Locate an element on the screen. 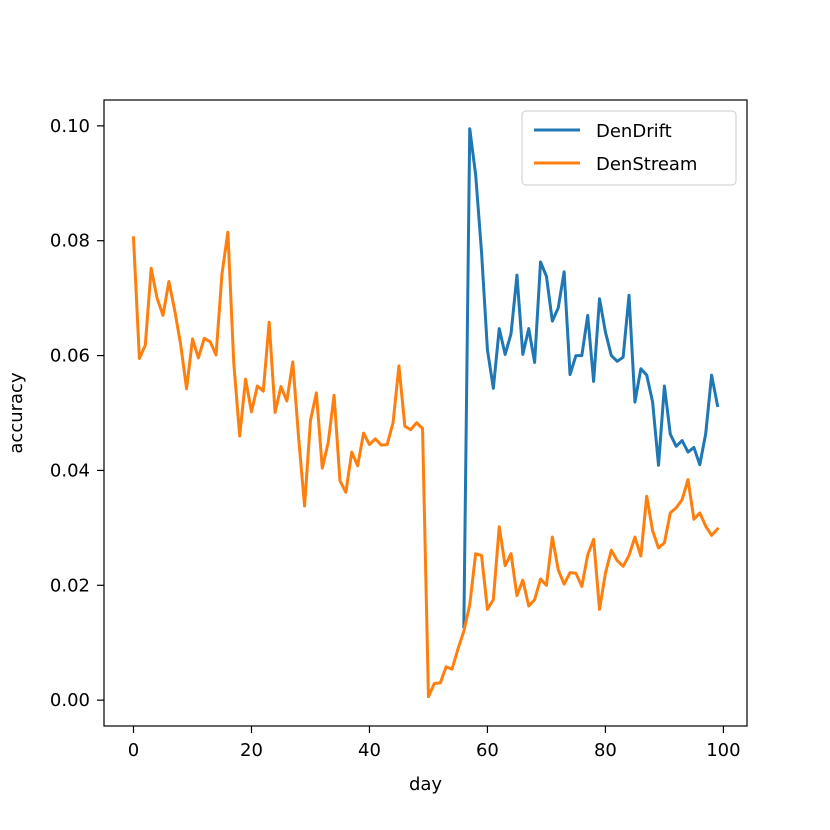  x-tick-label: 40 is located at coordinates (369, 750).